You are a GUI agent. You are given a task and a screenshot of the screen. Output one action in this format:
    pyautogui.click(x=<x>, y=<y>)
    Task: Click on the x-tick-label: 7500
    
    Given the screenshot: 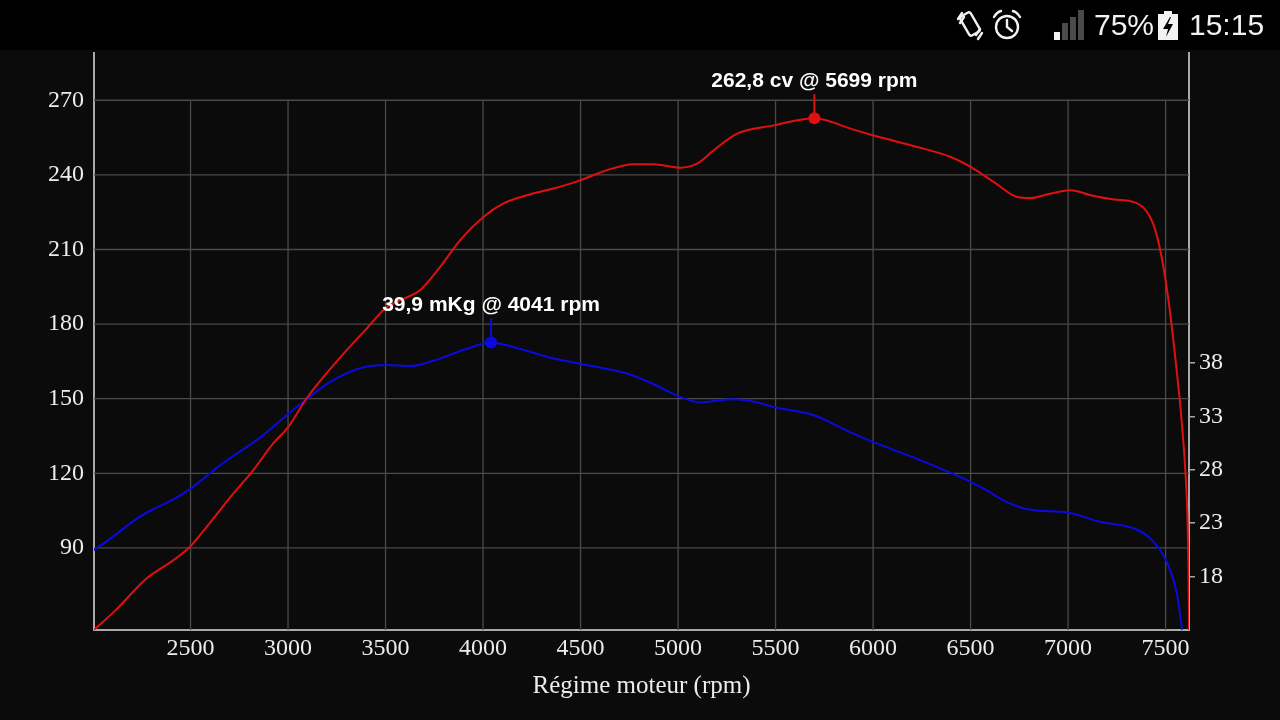 What is the action you would take?
    pyautogui.click(x=1165, y=646)
    